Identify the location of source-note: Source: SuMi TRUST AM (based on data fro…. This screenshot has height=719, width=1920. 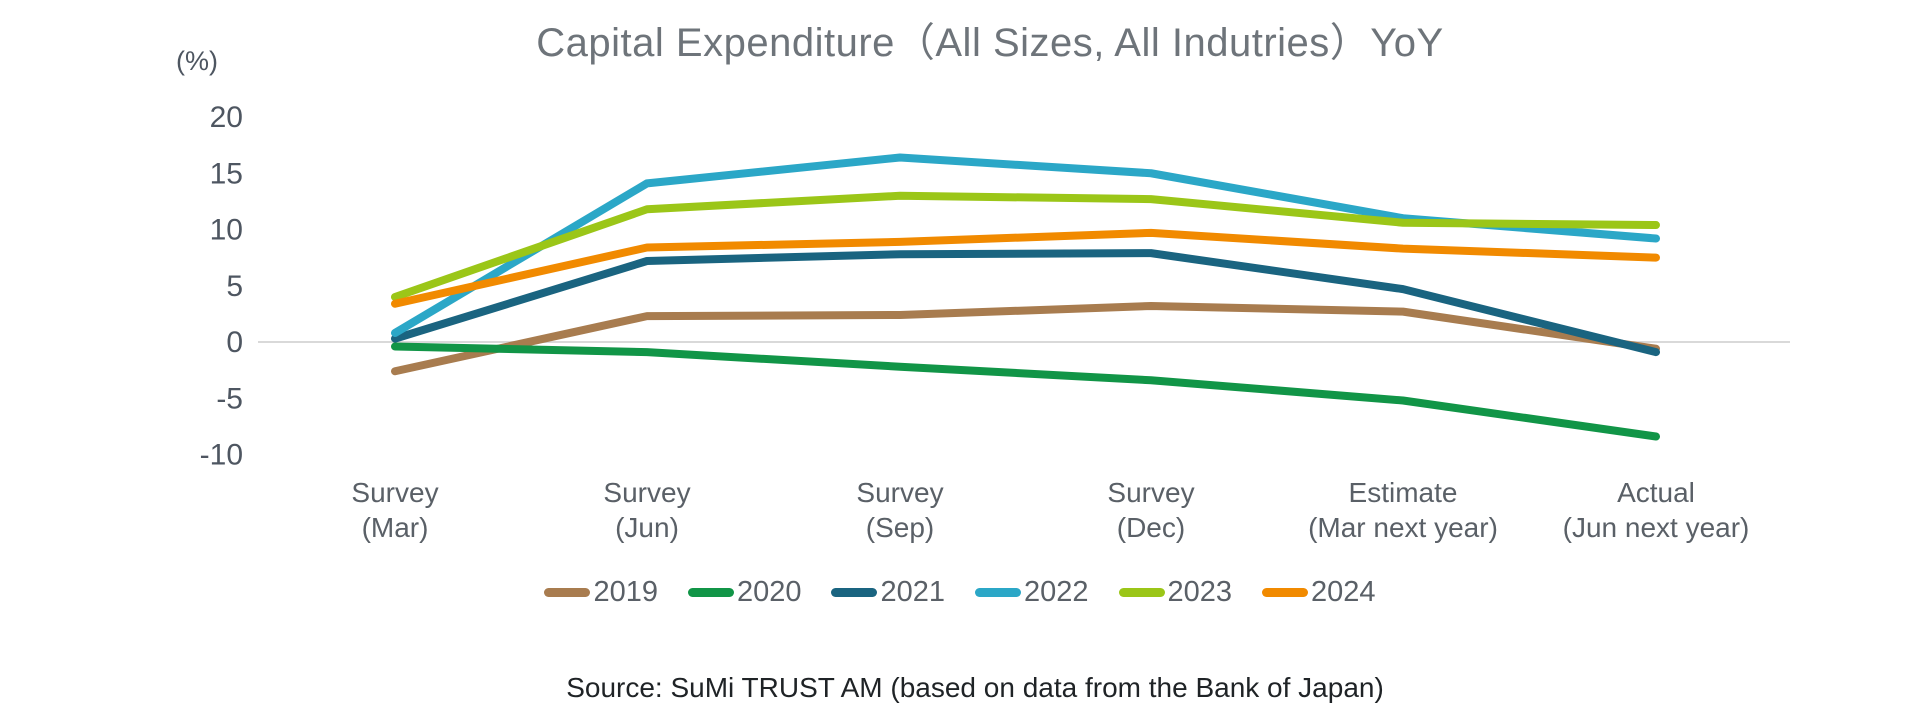
(975, 687).